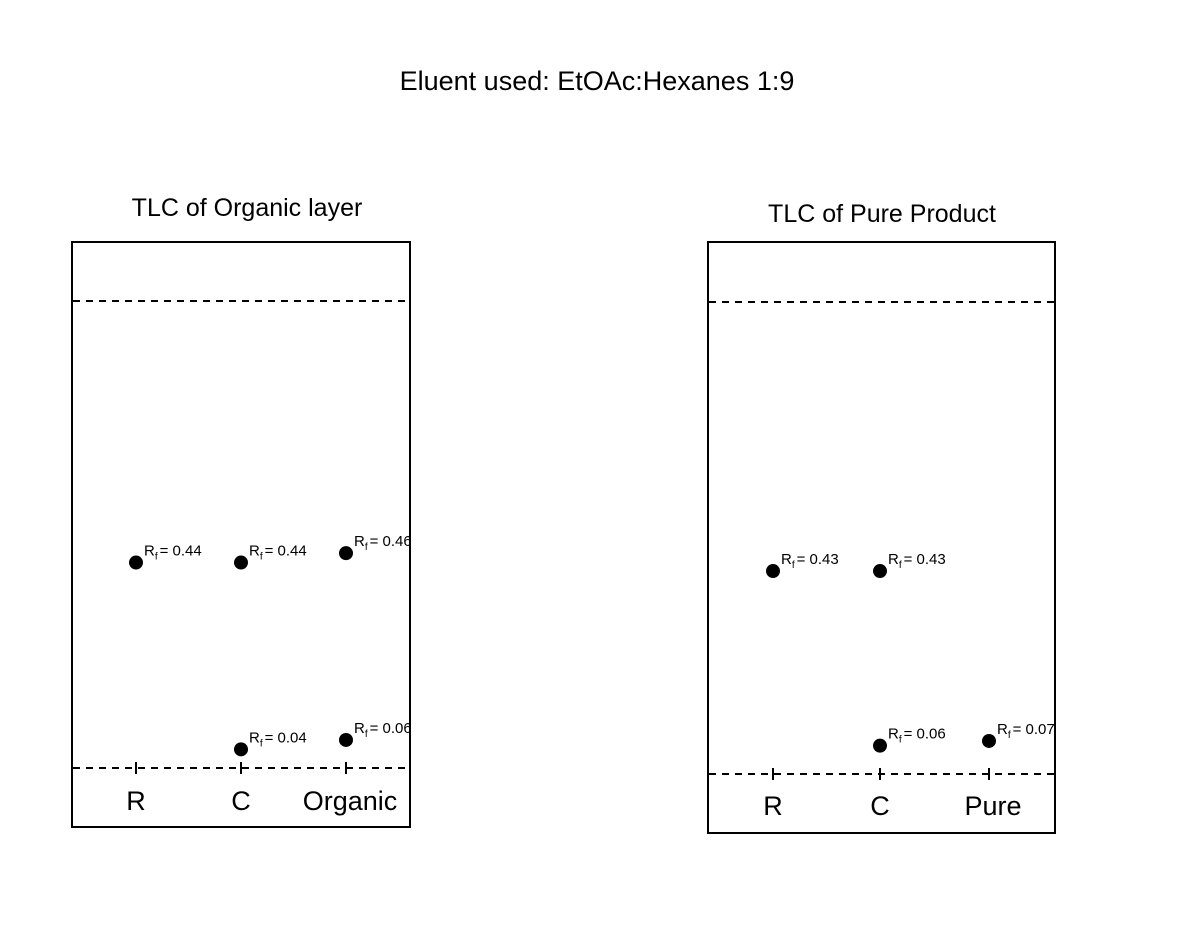 Image resolution: width=1200 pixels, height=928 pixels. What do you see at coordinates (1034, 729) in the screenshot?
I see `rf-value: = 0.07` at bounding box center [1034, 729].